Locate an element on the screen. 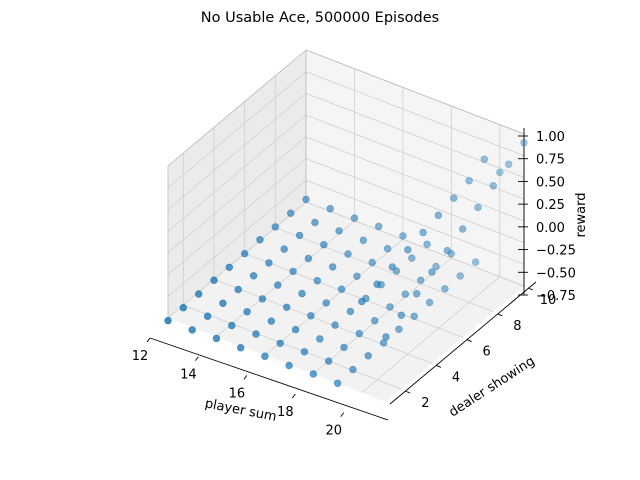  z-tick-label: 1.00 is located at coordinates (550, 137).